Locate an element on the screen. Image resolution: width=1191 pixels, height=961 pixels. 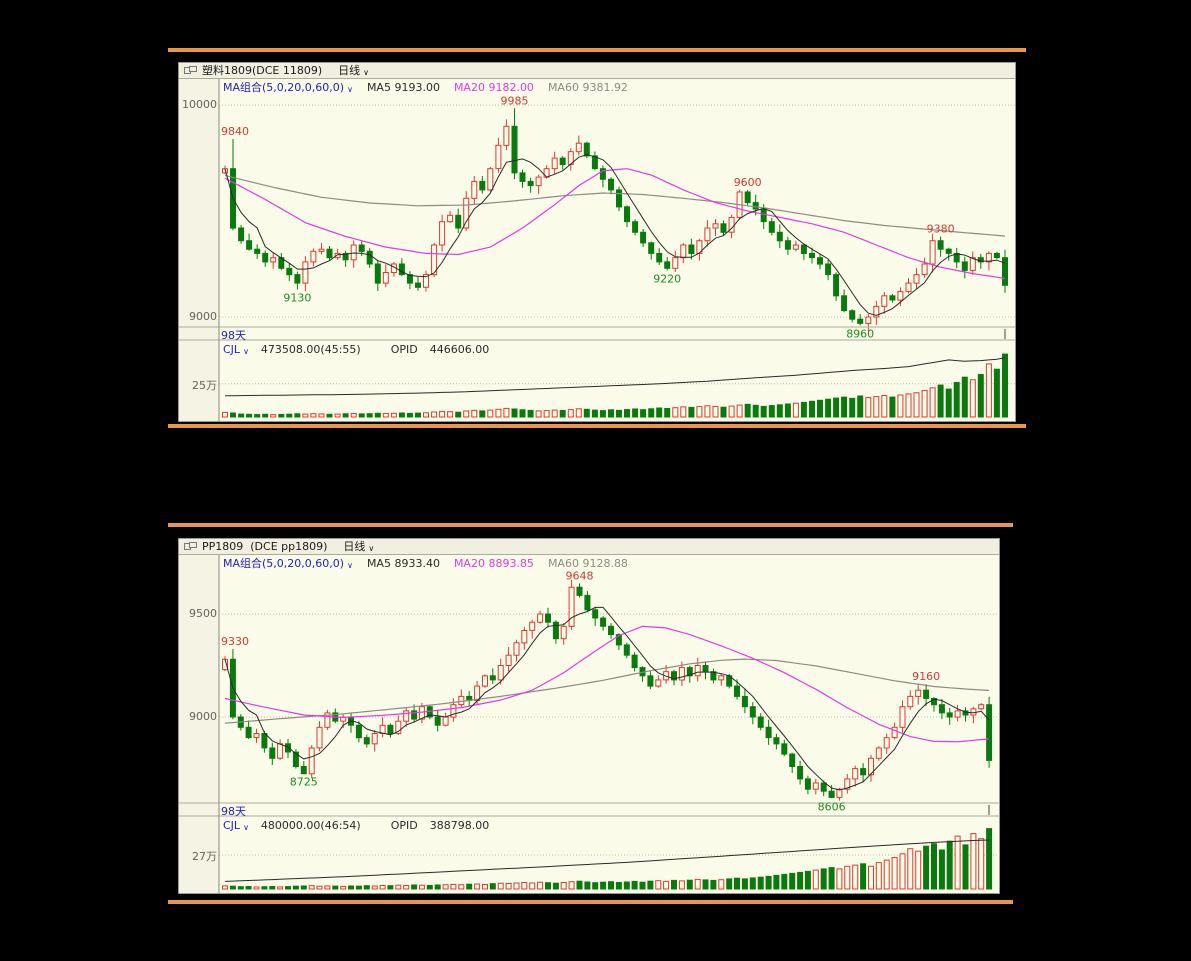
y-axis-label: 9500 is located at coordinates (203, 613).